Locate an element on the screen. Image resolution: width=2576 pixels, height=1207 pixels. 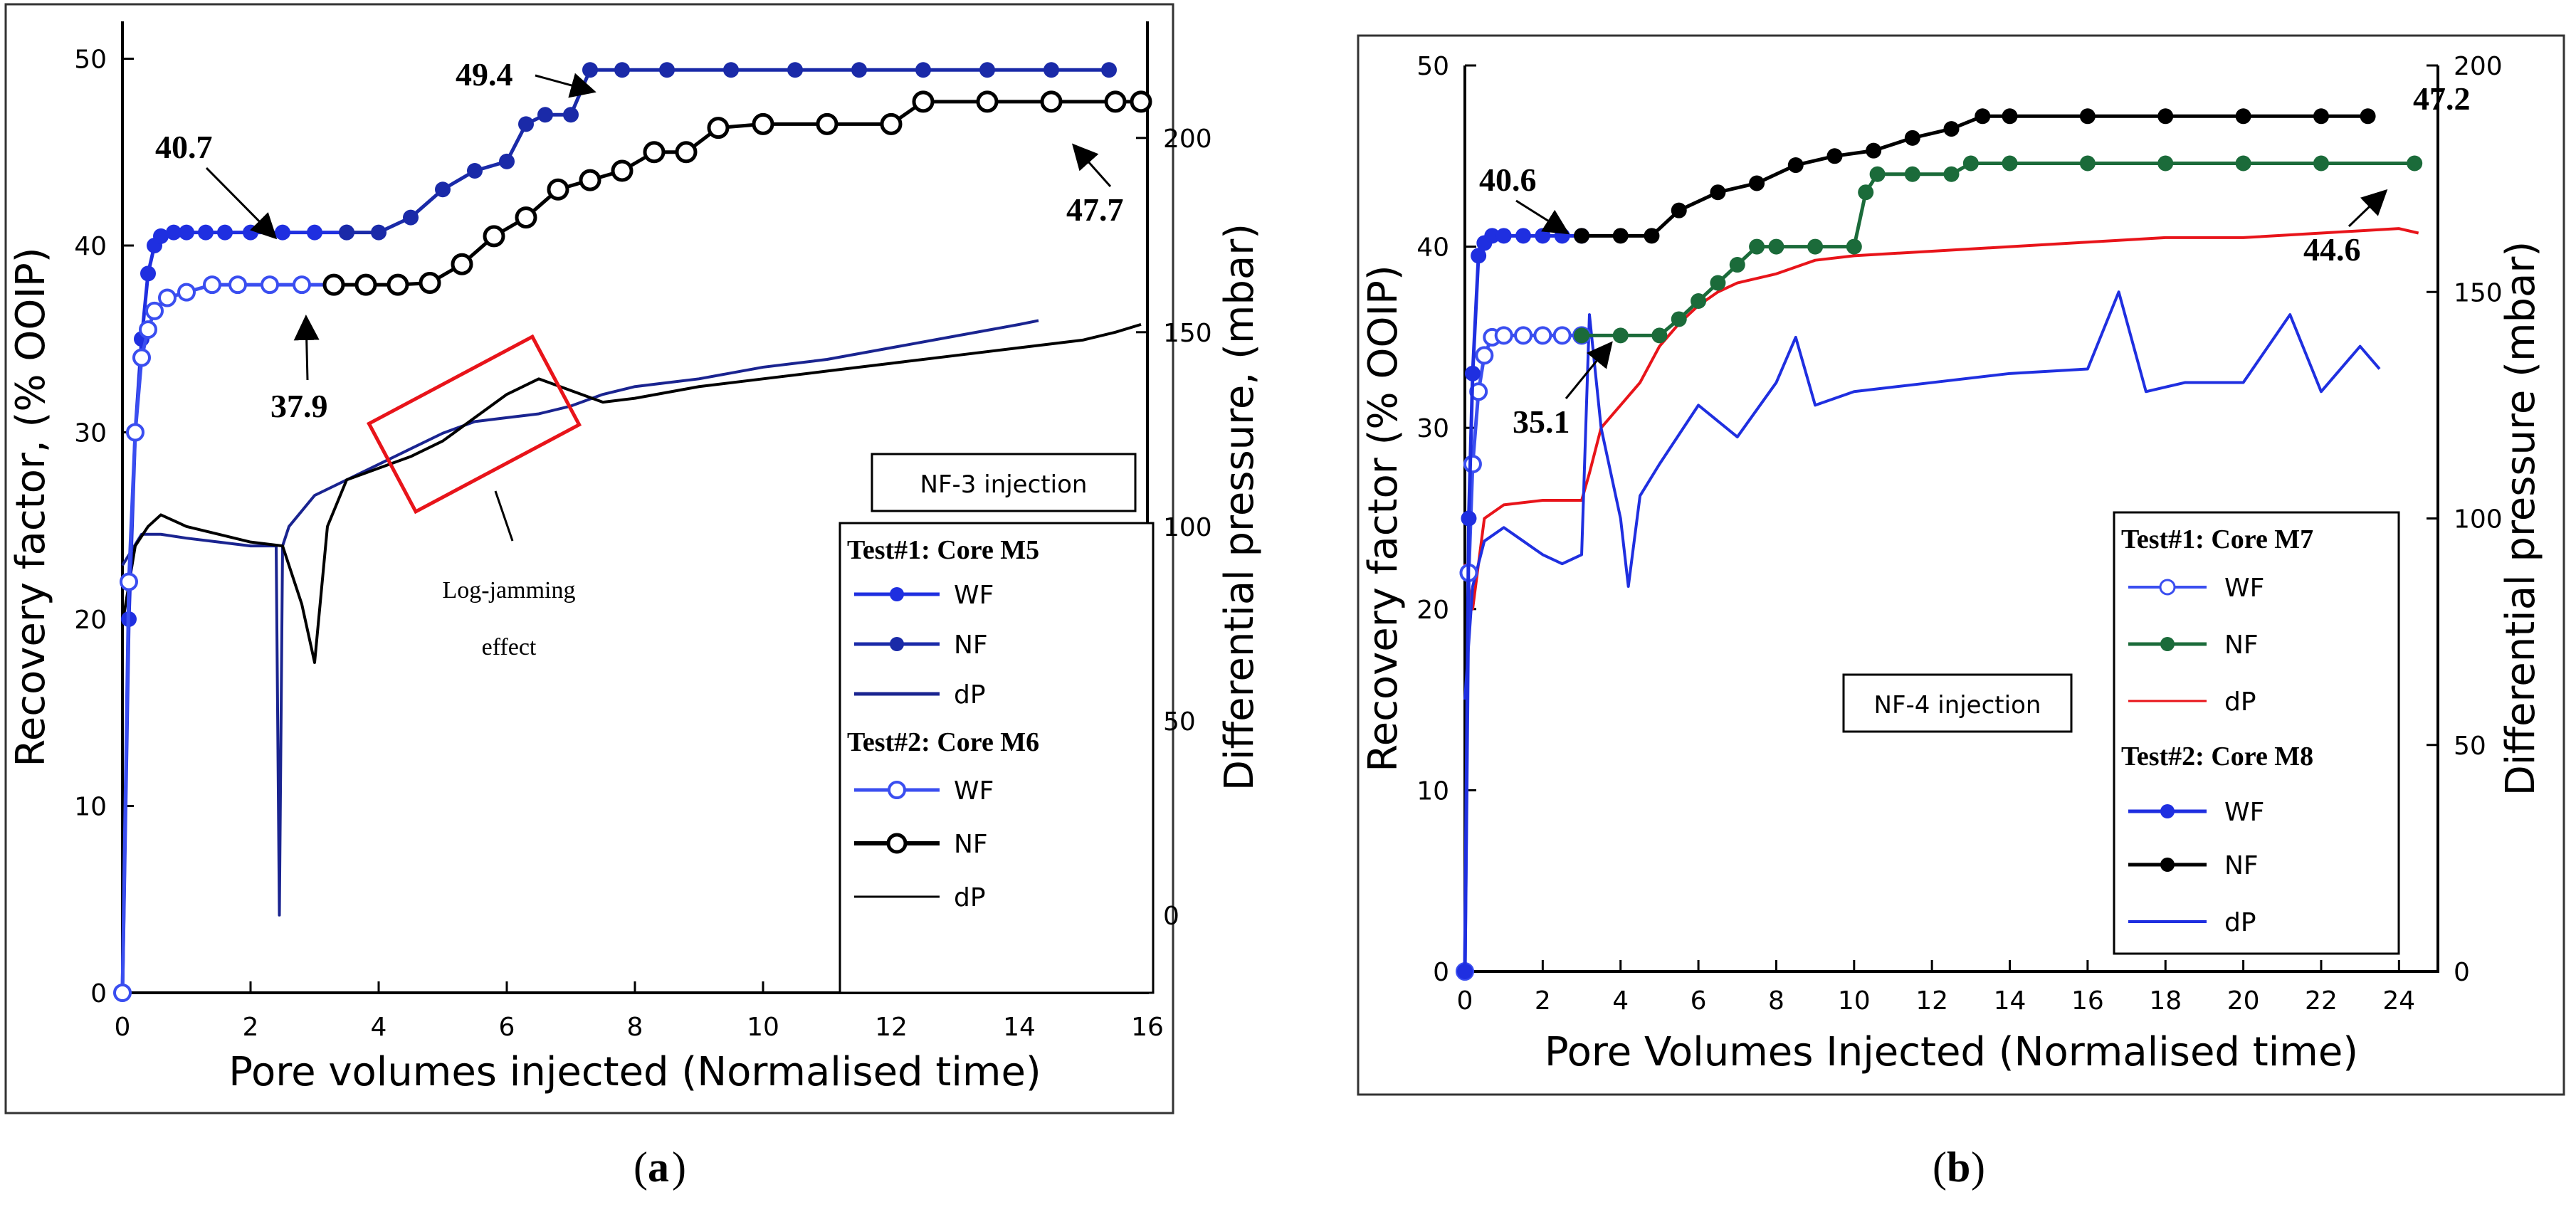
panel-a-ytick-label: 20 is located at coordinates (90, 620).